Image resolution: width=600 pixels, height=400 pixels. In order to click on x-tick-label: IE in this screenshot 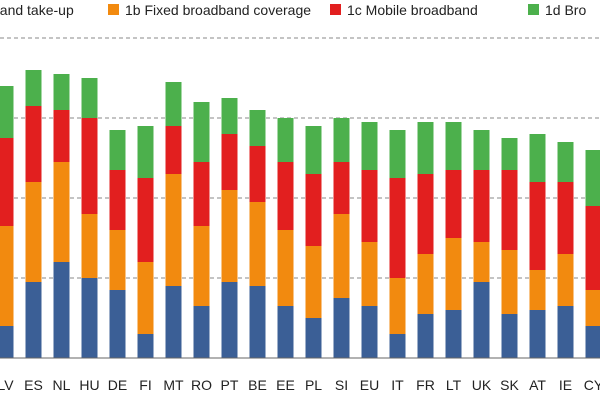, I will do `click(565, 385)`.